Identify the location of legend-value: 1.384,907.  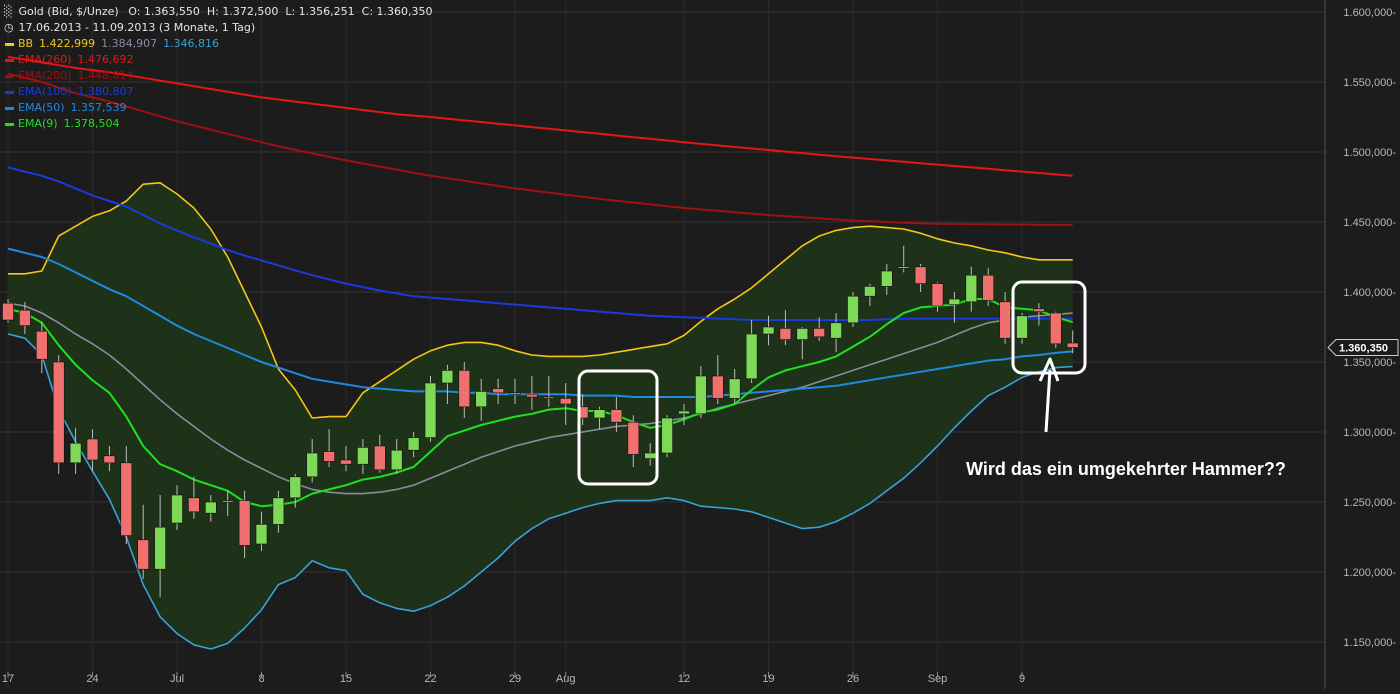
(129, 43).